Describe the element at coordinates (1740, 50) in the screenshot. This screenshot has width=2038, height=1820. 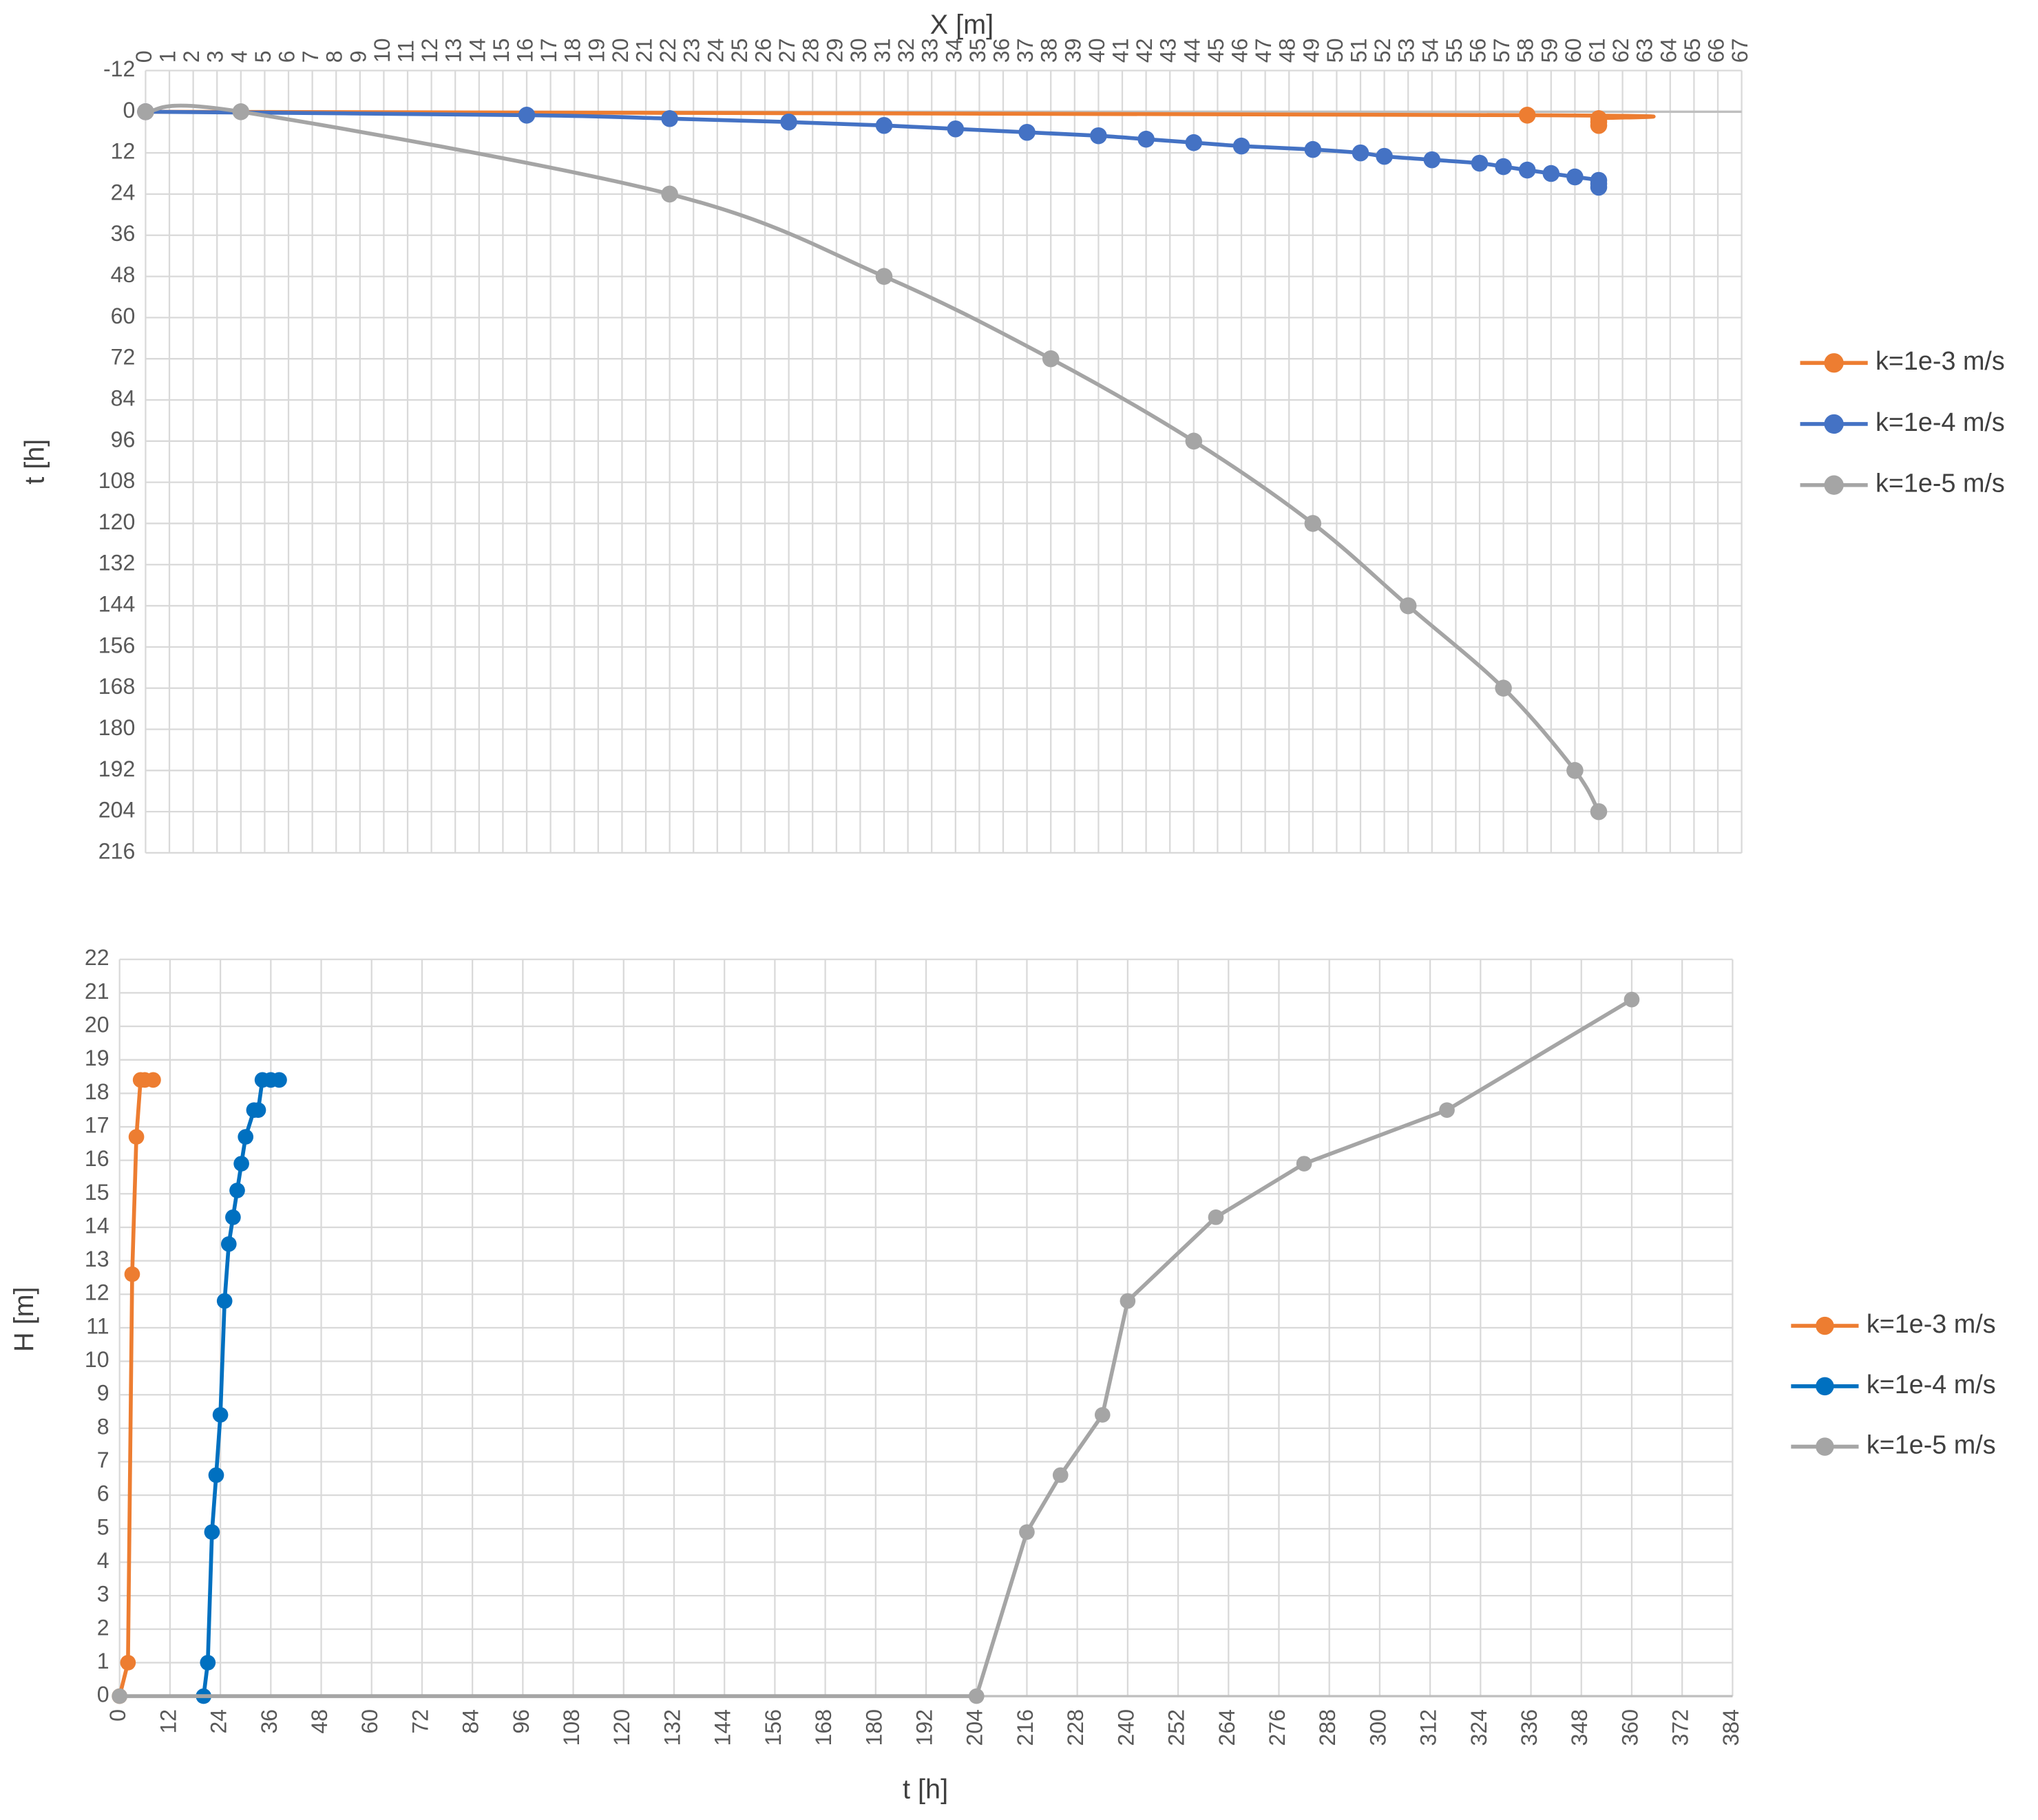
I see `x-tick-label: 67` at that location.